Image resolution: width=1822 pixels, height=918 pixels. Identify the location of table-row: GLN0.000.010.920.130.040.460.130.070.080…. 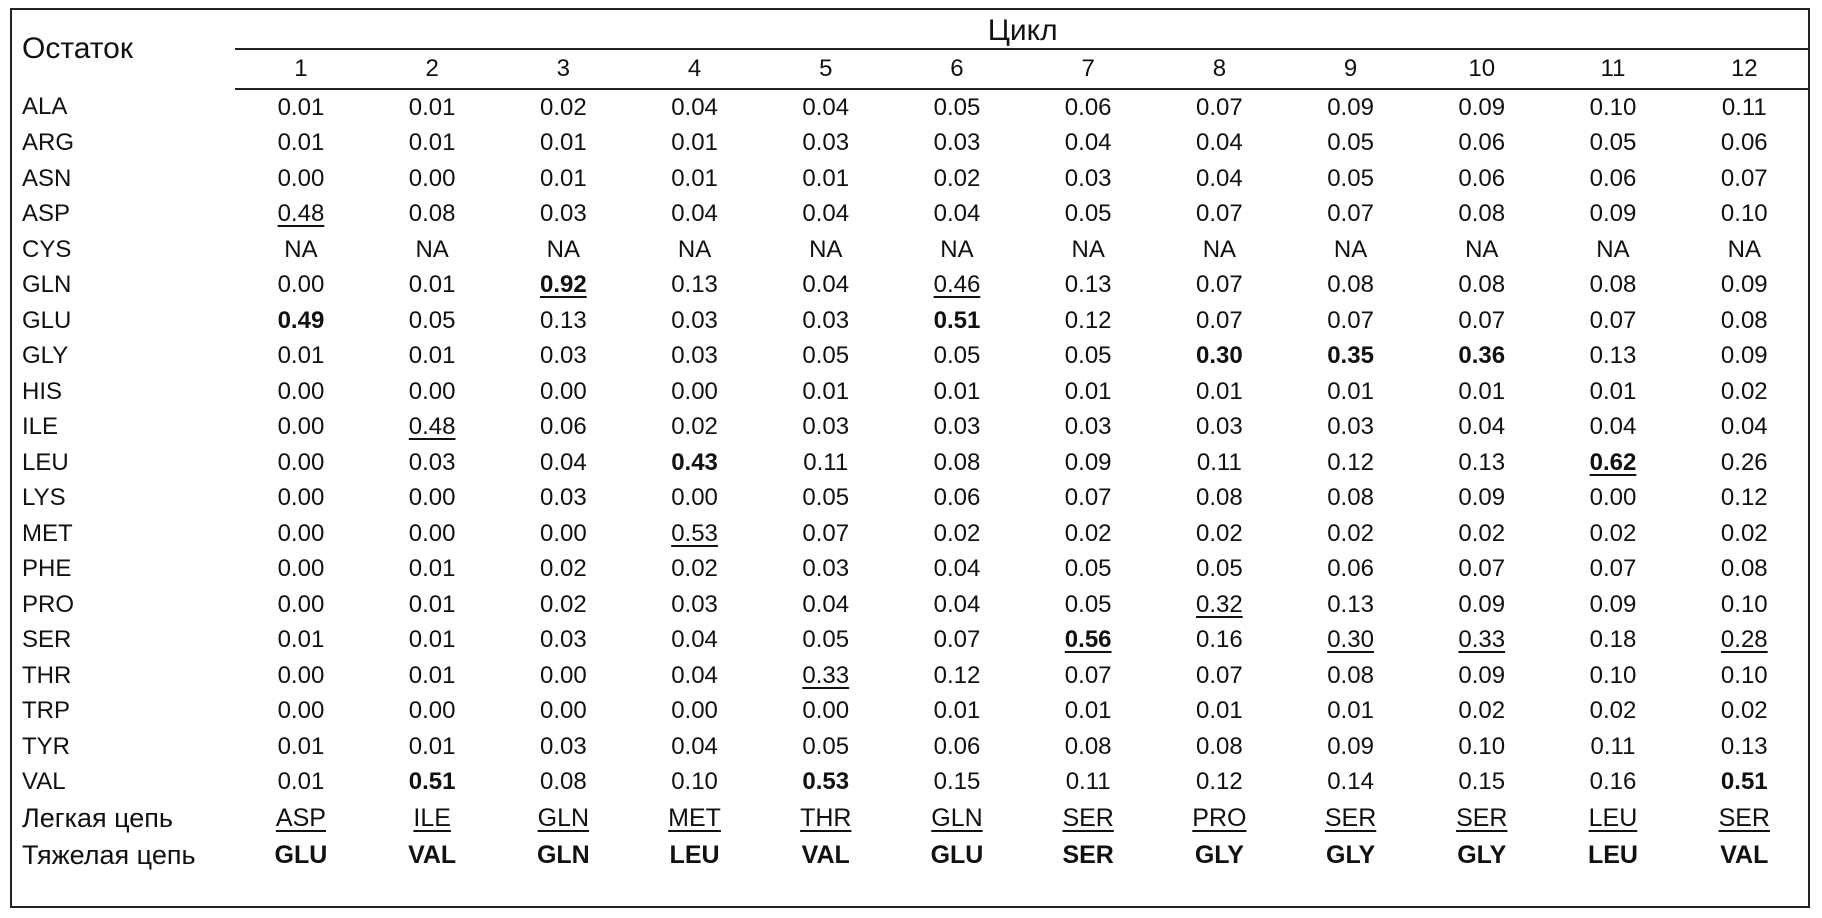
(910, 286).